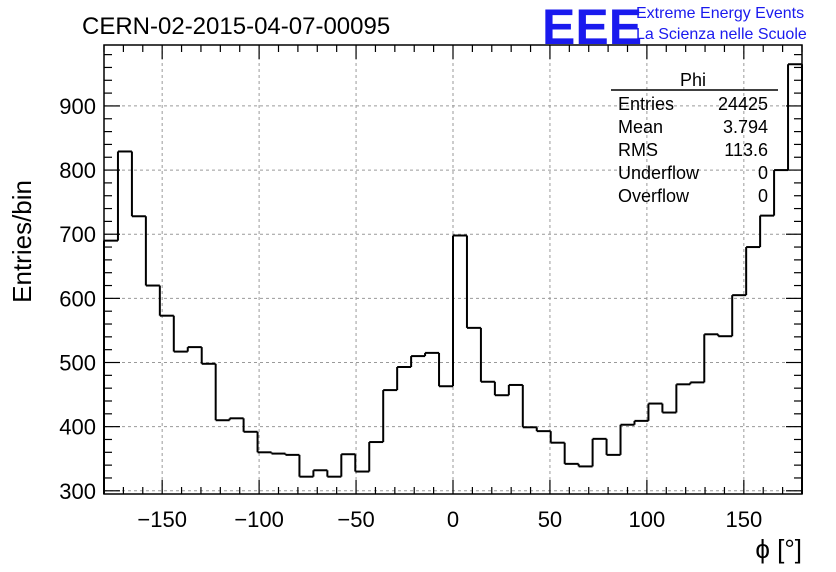 This screenshot has width=836, height=572. I want to click on x-axis-label: ϕ [°], so click(778, 549).